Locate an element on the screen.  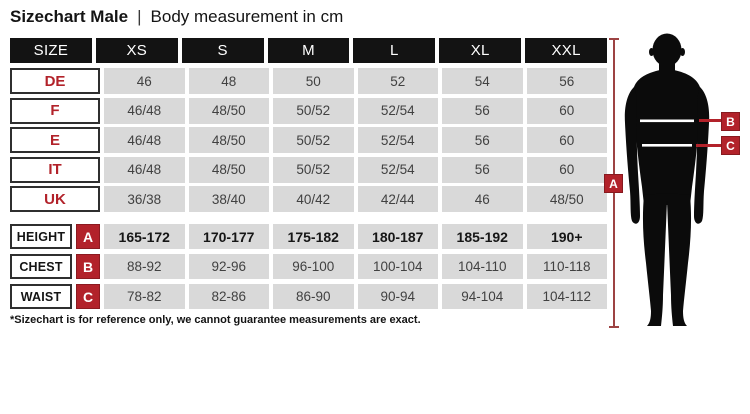
chest-measure-connector is located at coordinates (710, 120).